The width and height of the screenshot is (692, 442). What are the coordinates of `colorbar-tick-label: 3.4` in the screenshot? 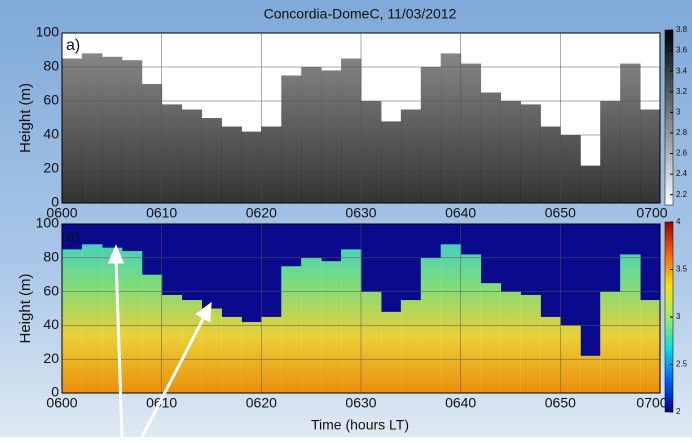 It's located at (682, 70).